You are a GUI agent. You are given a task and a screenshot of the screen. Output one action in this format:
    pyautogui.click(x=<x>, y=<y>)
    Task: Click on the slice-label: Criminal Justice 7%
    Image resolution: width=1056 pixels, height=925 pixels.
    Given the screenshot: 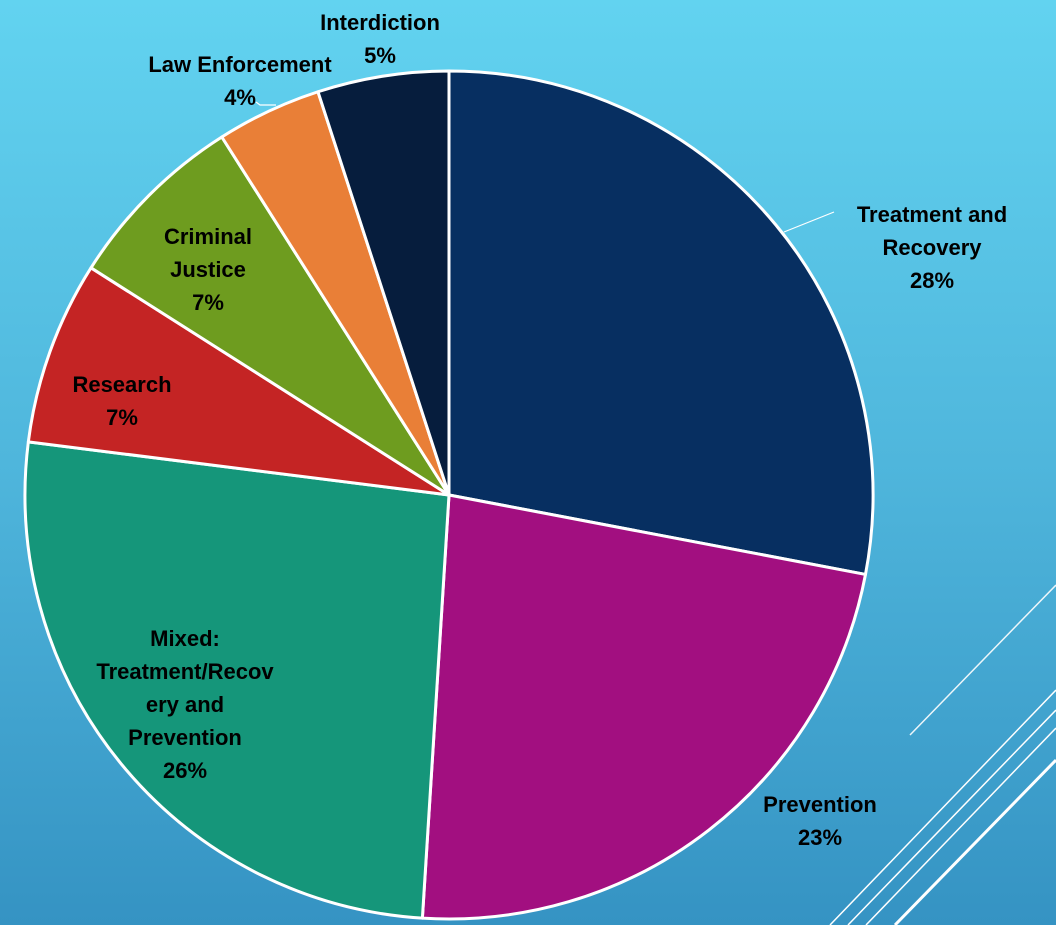 What is the action you would take?
    pyautogui.click(x=208, y=269)
    